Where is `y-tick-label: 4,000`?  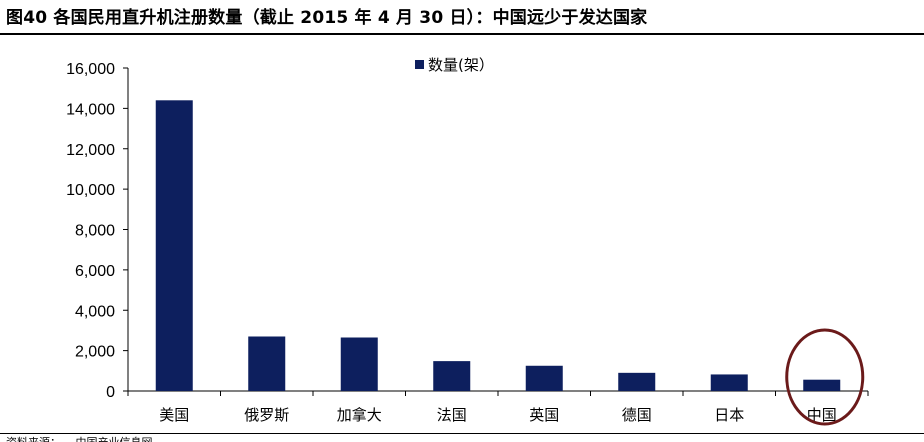
y-tick-label: 4,000 is located at coordinates (95, 311).